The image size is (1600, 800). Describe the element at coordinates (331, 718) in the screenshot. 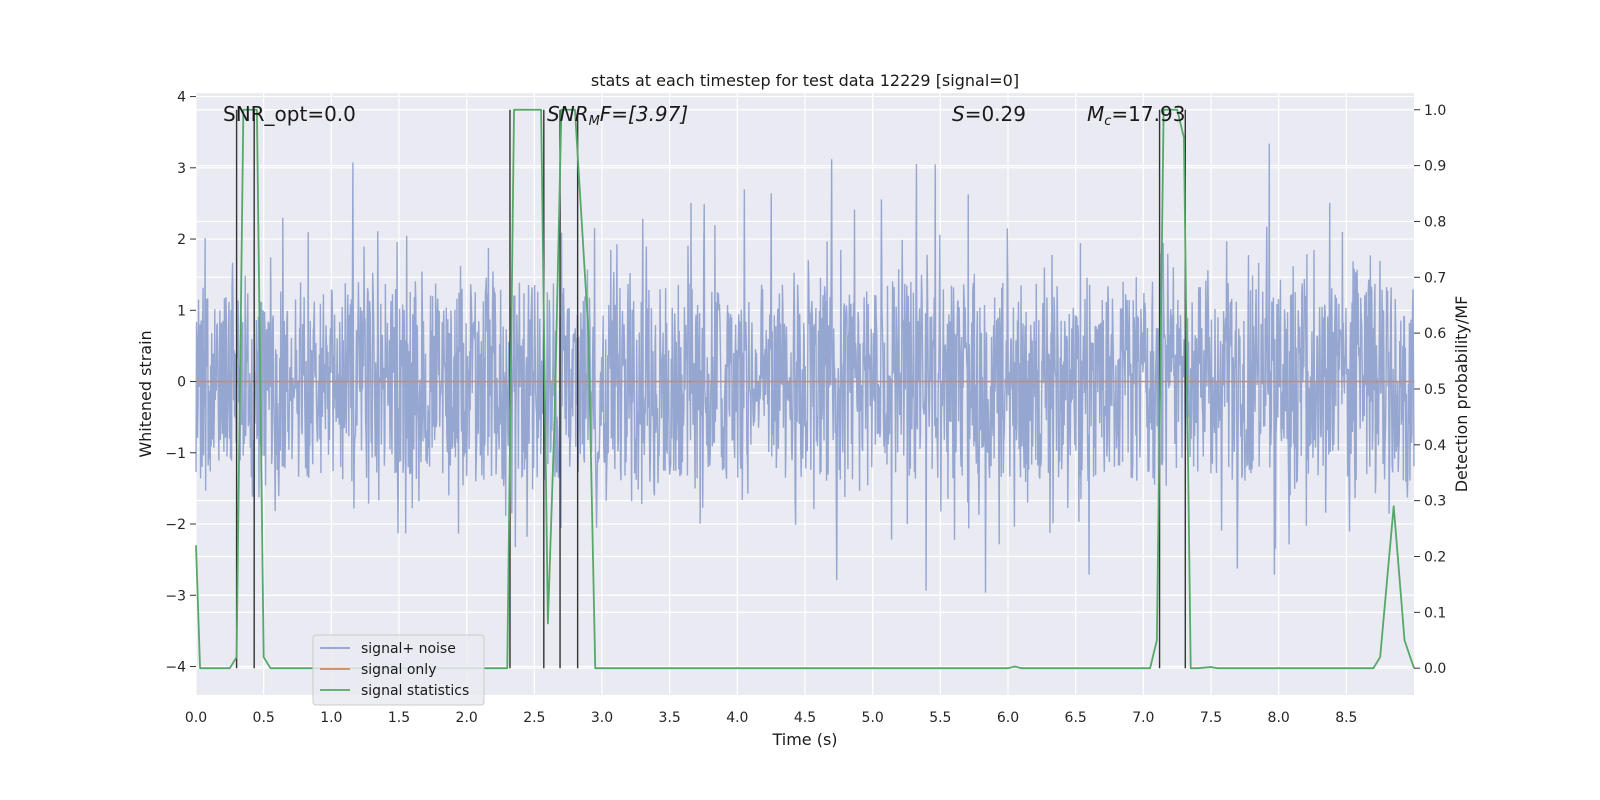

I see `x-tick-label: 1.0` at that location.